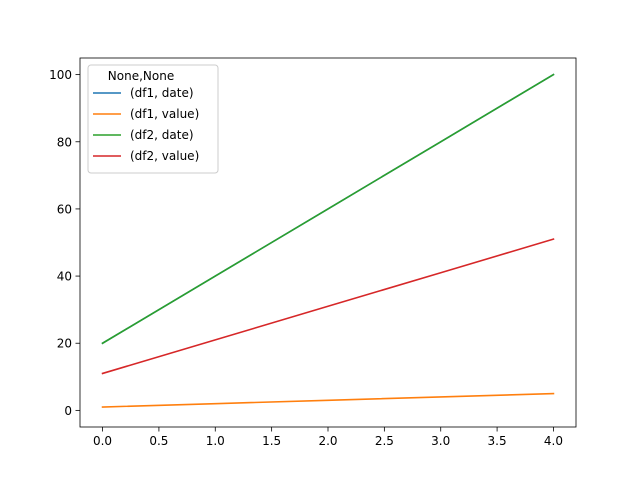  Describe the element at coordinates (64, 209) in the screenshot. I see `y-tick-label: 60` at that location.